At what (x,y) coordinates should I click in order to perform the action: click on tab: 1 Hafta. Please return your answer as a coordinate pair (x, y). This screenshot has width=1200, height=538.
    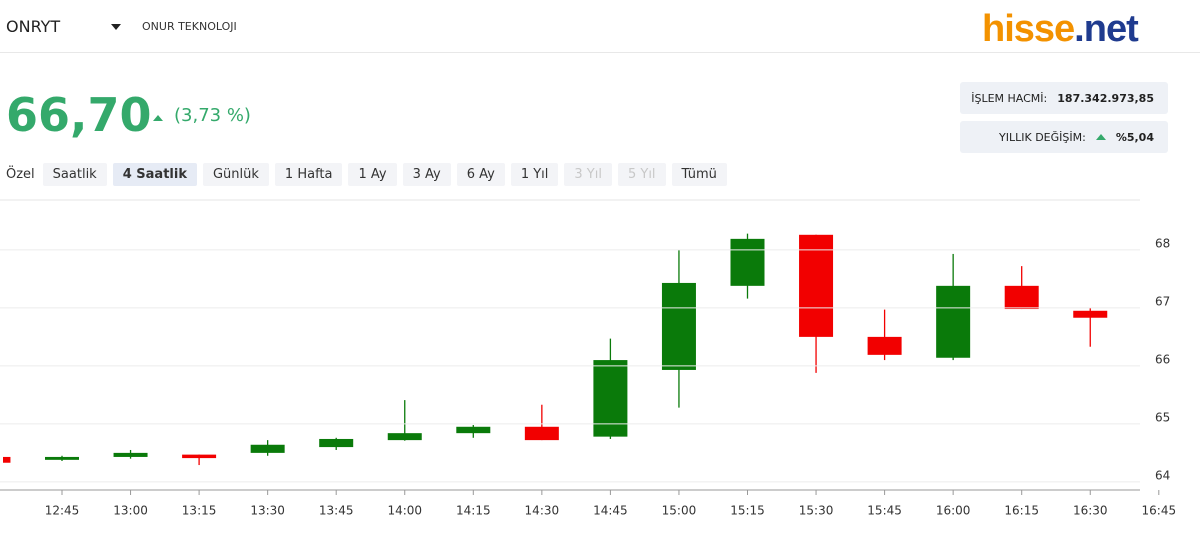
    Looking at the image, I should click on (308, 174).